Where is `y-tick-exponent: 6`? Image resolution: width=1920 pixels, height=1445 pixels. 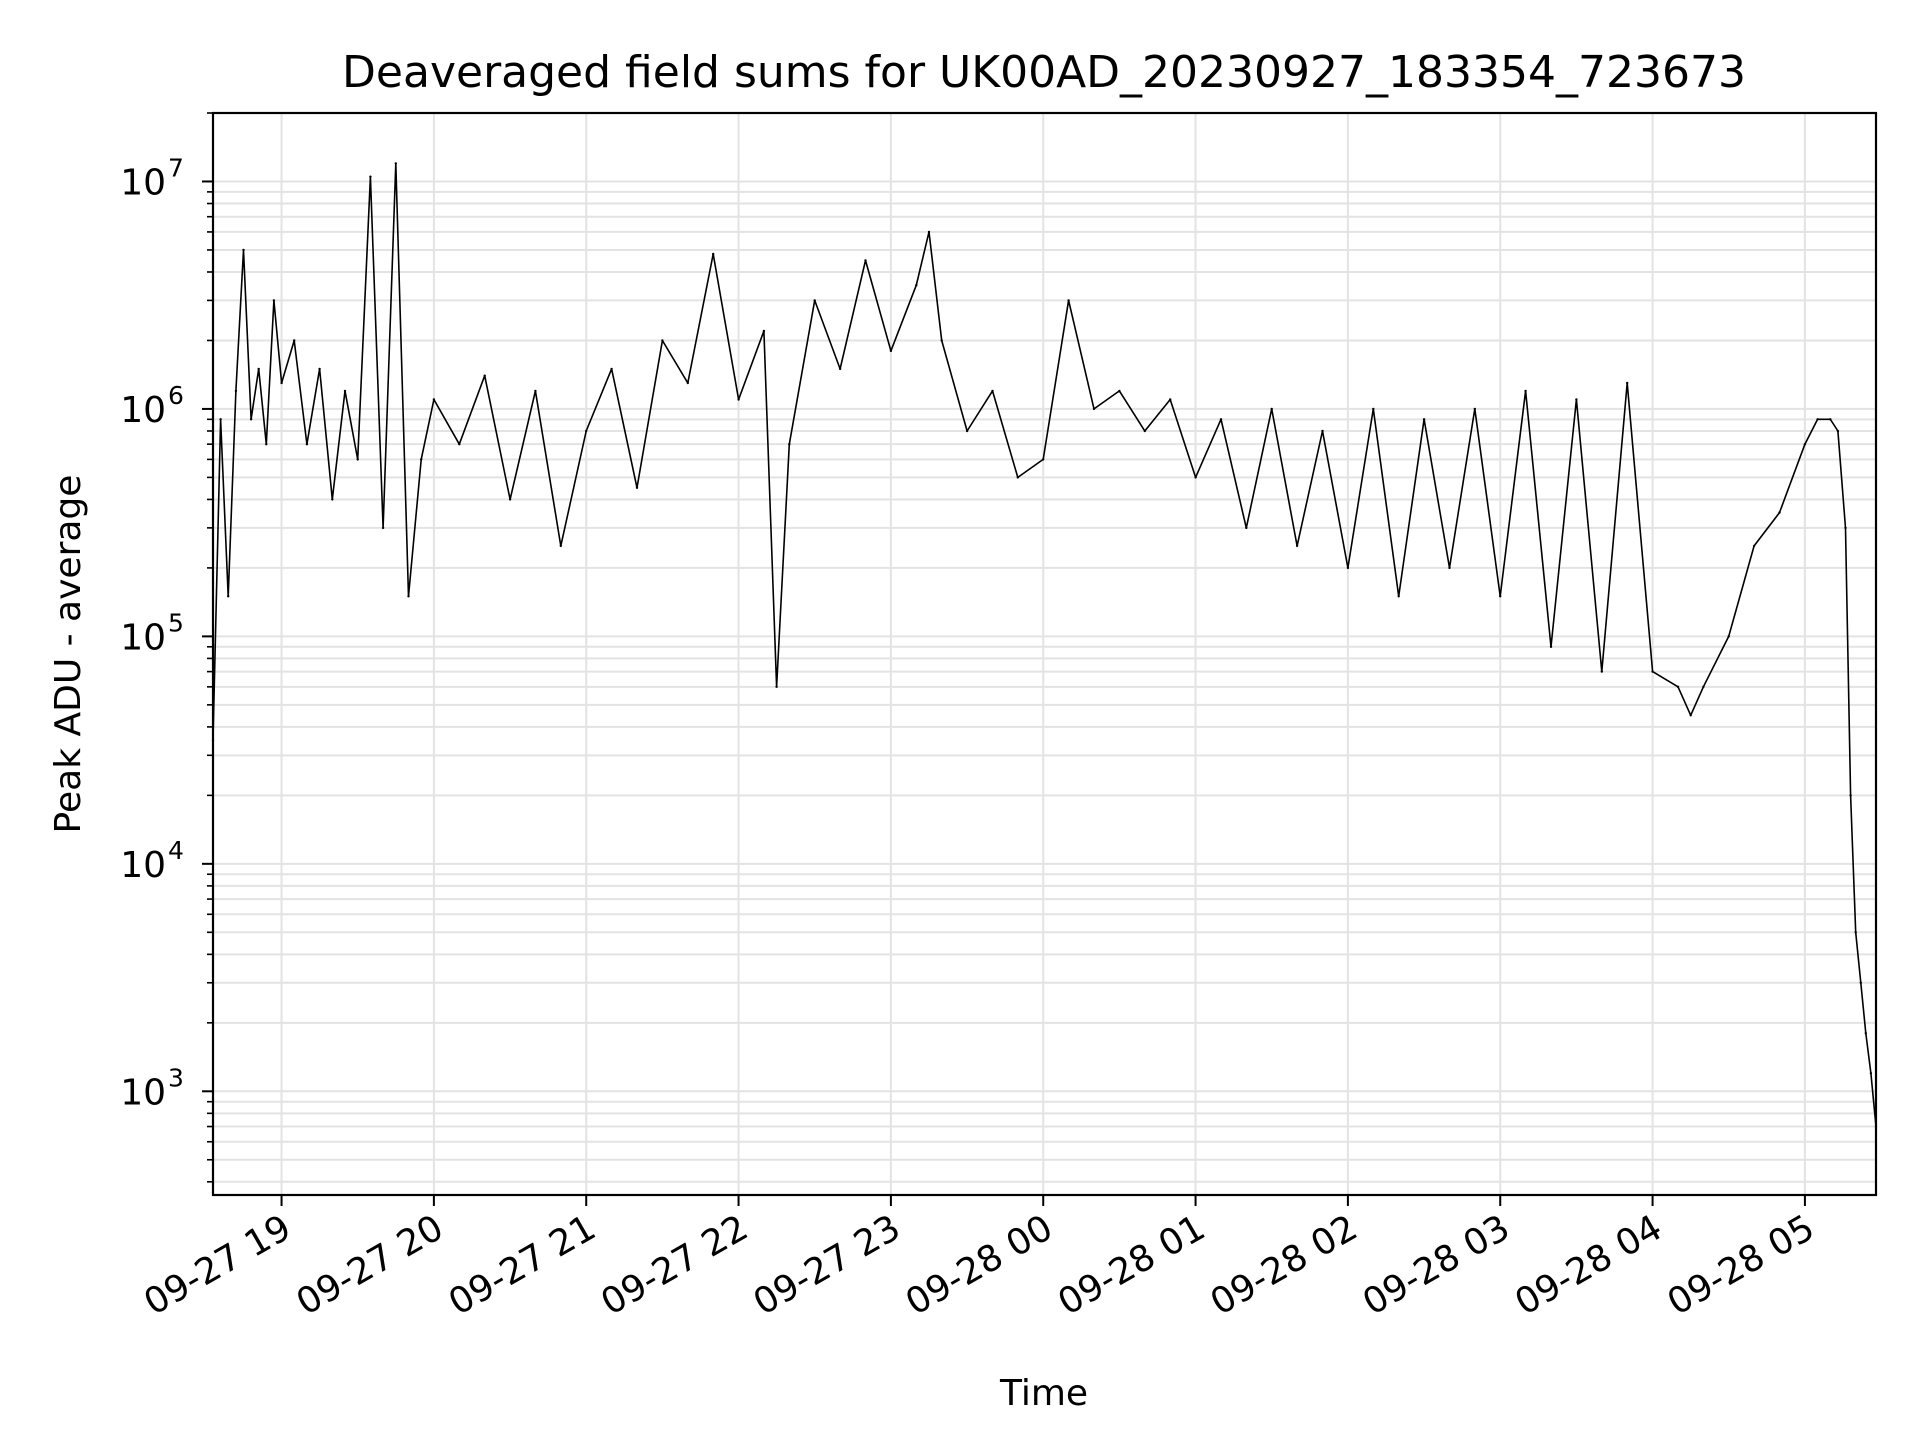
y-tick-exponent: 6 is located at coordinates (176, 395).